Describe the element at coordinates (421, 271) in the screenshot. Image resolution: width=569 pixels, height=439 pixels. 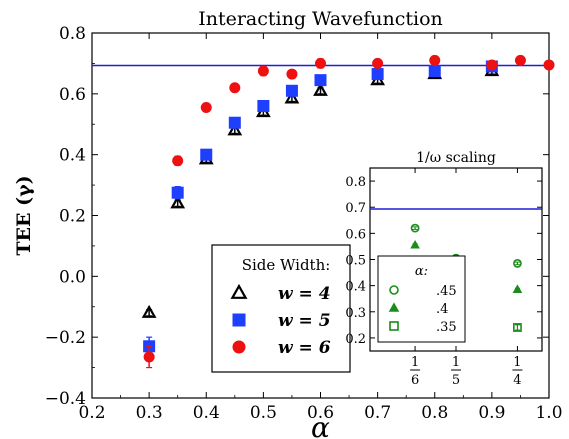
I see `inset-legend-title: α:` at that location.